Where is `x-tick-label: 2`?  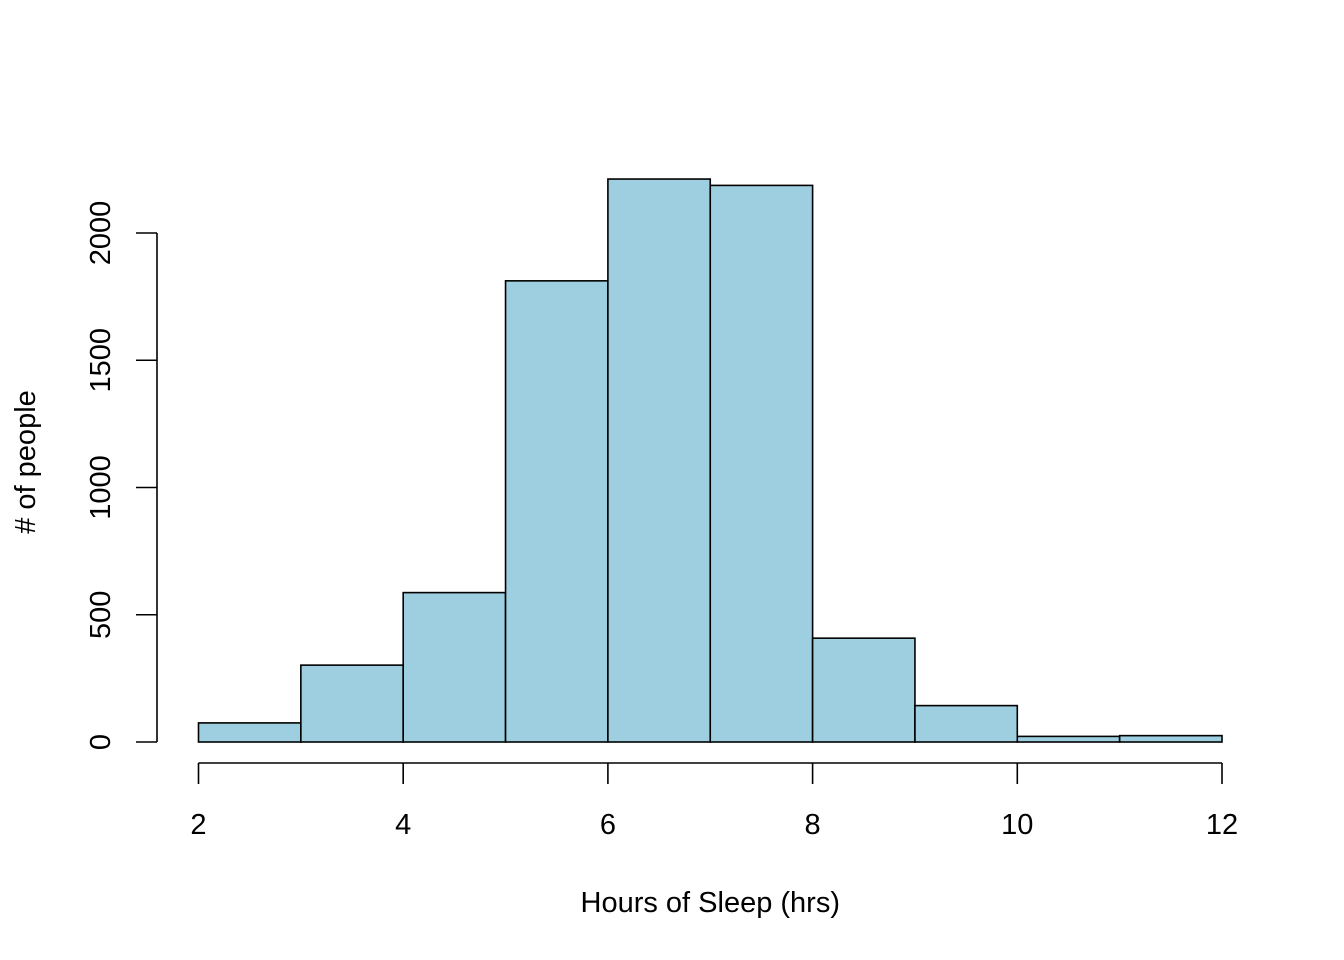
x-tick-label: 2 is located at coordinates (198, 825).